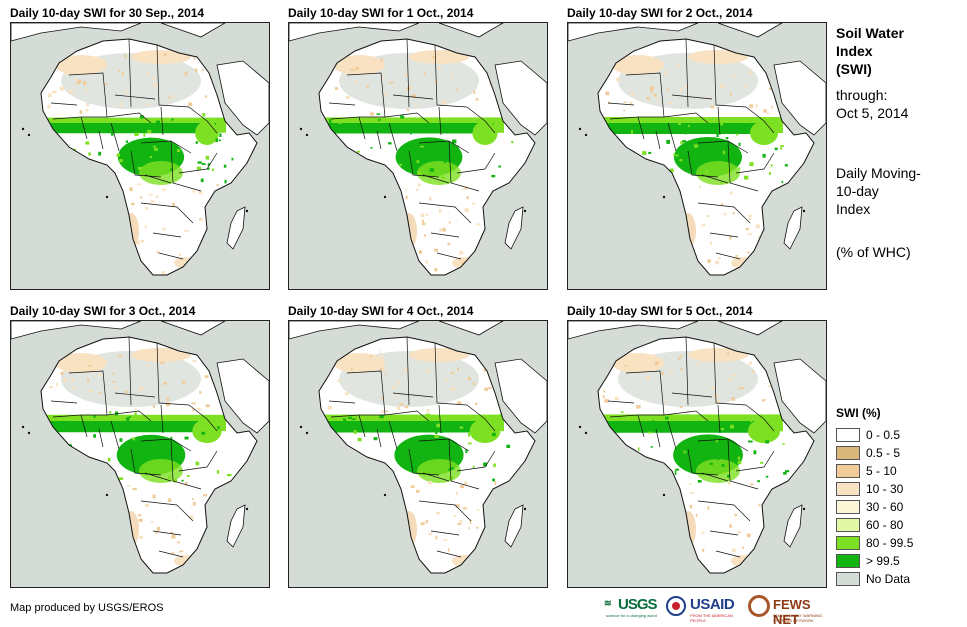 This screenshot has width=967, height=627. I want to click on coastline, so click(427, 157).